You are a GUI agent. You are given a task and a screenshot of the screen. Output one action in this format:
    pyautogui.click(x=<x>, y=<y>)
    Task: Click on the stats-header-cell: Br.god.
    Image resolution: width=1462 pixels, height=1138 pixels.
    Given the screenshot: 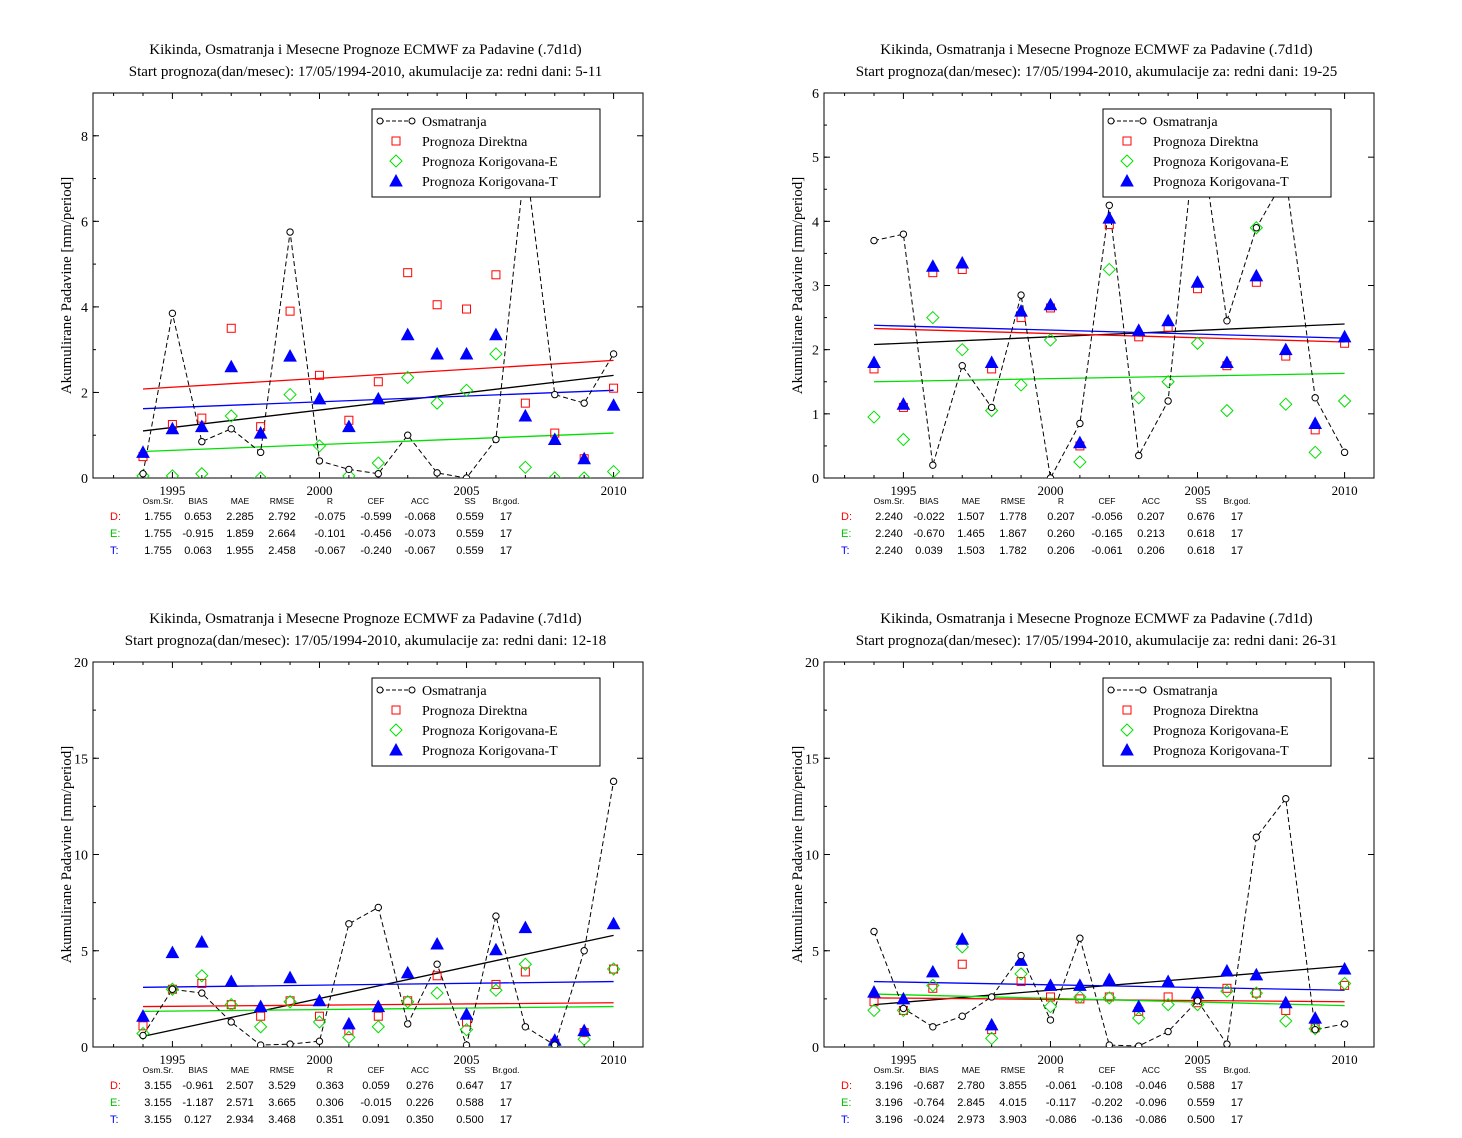 What is the action you would take?
    pyautogui.click(x=1237, y=1070)
    